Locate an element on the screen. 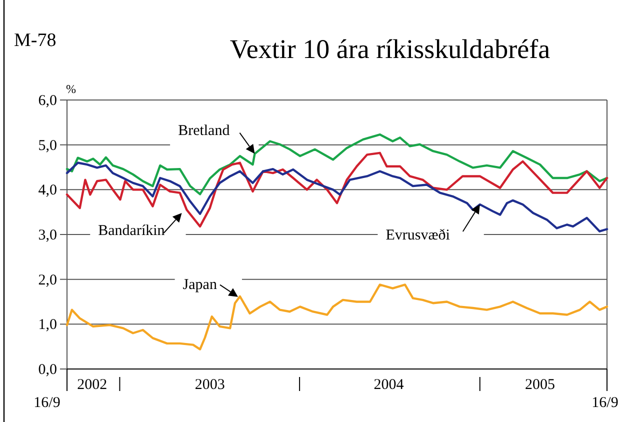  y-tick-label: 6,0 is located at coordinates (47, 101).